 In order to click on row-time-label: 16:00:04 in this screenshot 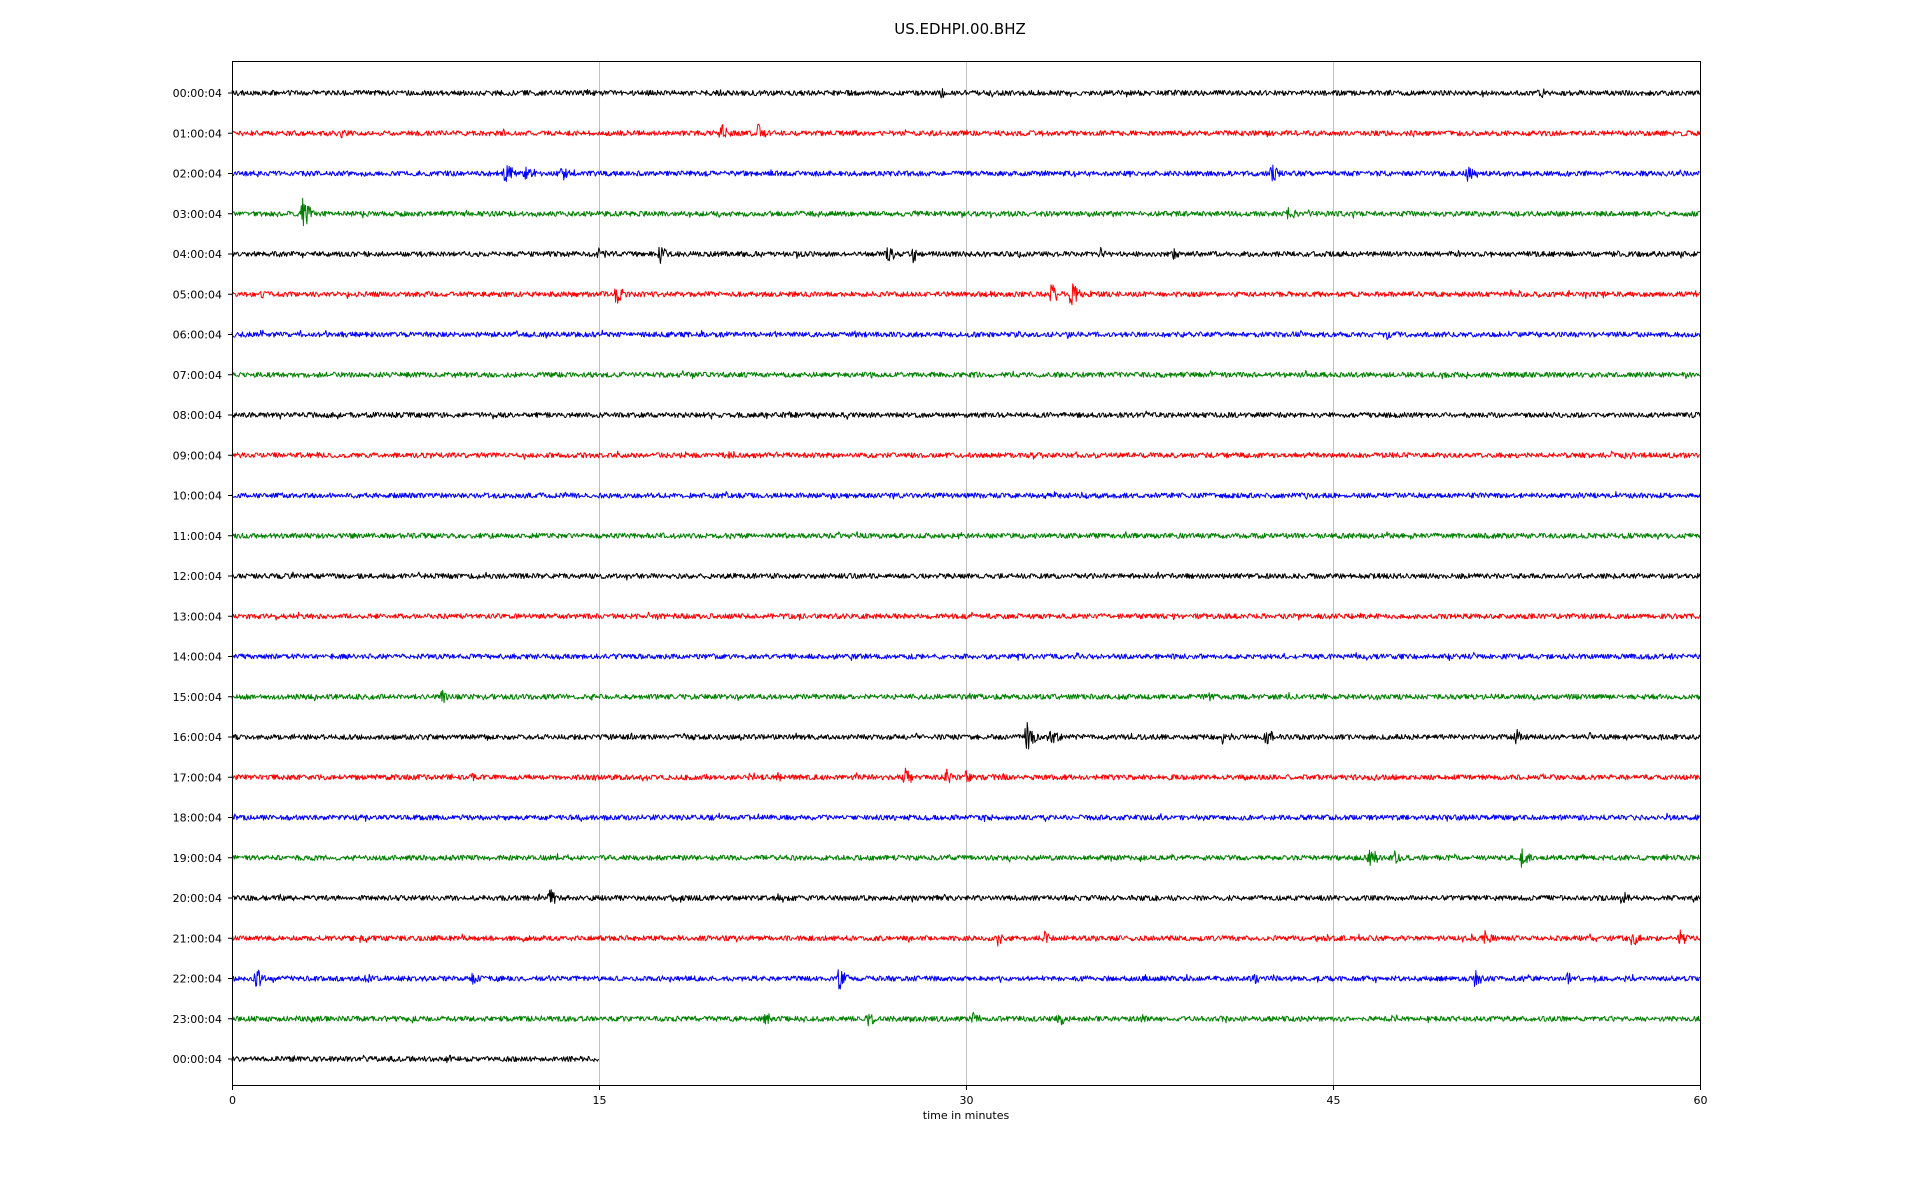, I will do `click(197, 737)`.